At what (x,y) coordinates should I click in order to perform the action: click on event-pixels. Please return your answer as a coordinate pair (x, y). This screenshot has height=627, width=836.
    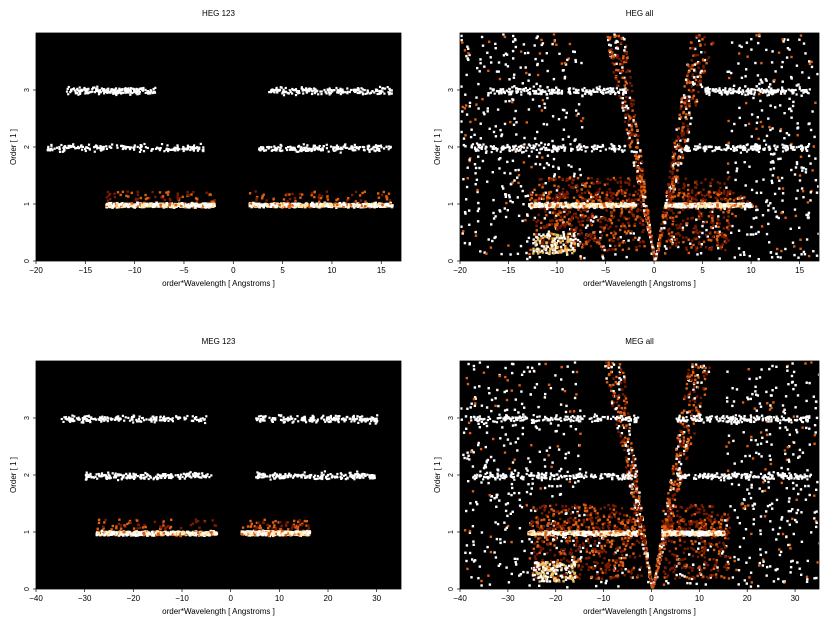
    Looking at the image, I should click on (220, 147).